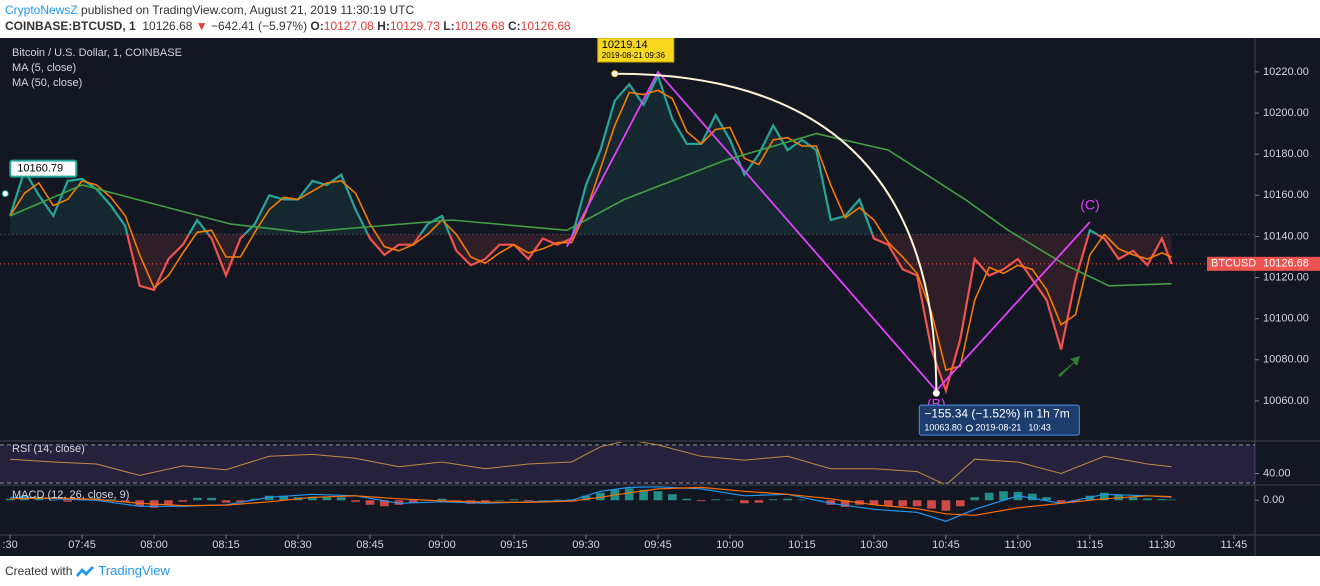 The height and width of the screenshot is (586, 1320). I want to click on wave-label: (C), so click(1089, 205).